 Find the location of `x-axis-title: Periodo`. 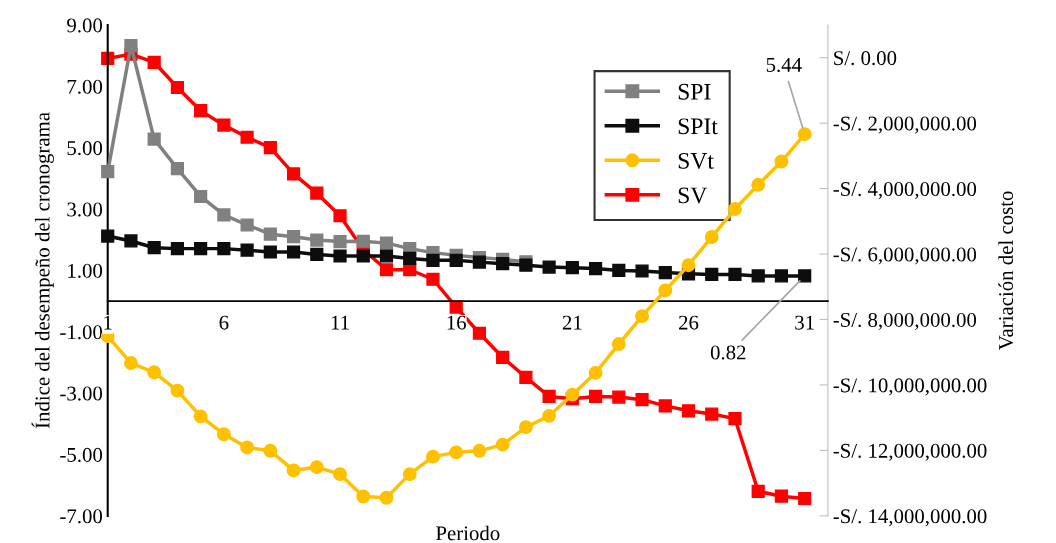

x-axis-title: Periodo is located at coordinates (468, 533).